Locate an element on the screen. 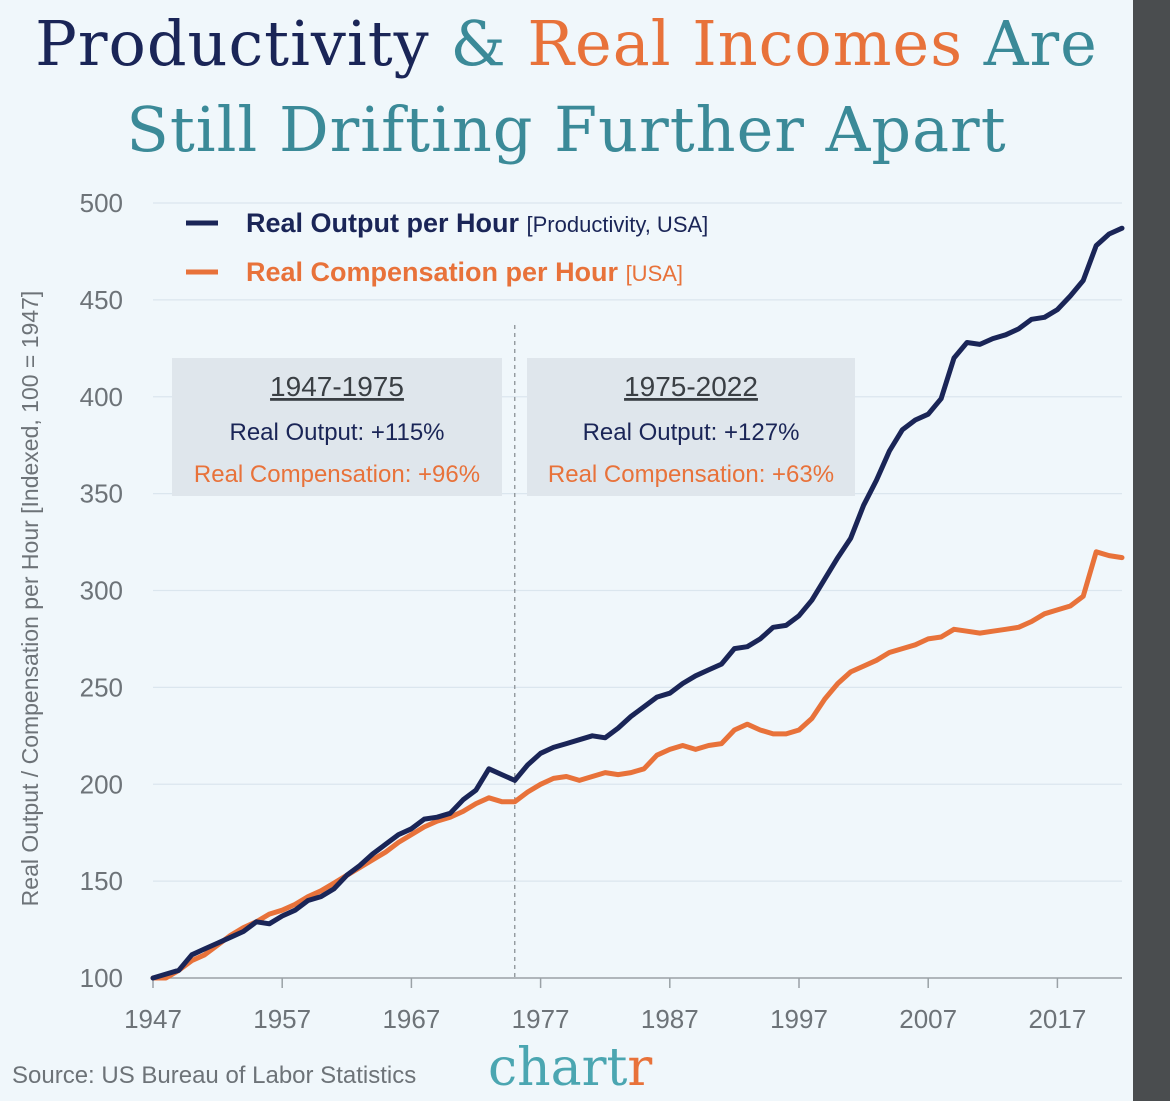 The width and height of the screenshot is (1170, 1101). y-tick-label: 350 is located at coordinates (101, 494).